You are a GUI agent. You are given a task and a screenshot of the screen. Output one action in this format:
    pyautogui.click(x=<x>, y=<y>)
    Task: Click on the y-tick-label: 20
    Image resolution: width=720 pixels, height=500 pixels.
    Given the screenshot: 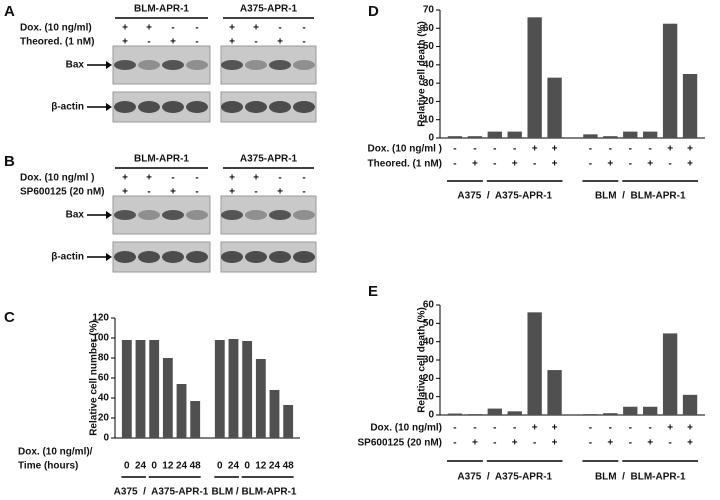 What is the action you would take?
    pyautogui.click(x=429, y=378)
    